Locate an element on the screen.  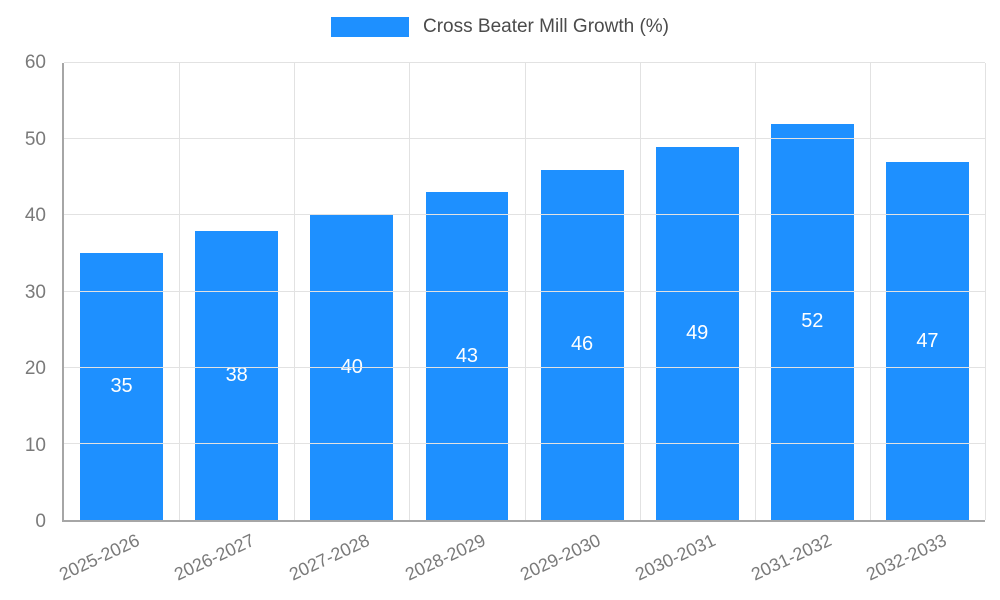
bar: 52 is located at coordinates (812, 321).